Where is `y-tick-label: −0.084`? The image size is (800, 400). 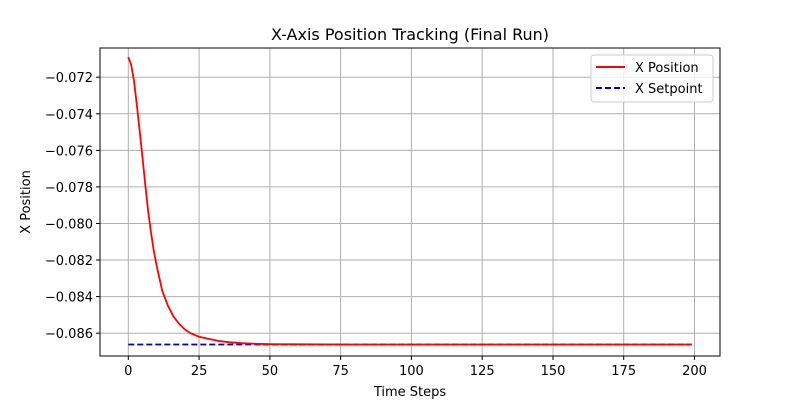
y-tick-label: −0.084 is located at coordinates (69, 298).